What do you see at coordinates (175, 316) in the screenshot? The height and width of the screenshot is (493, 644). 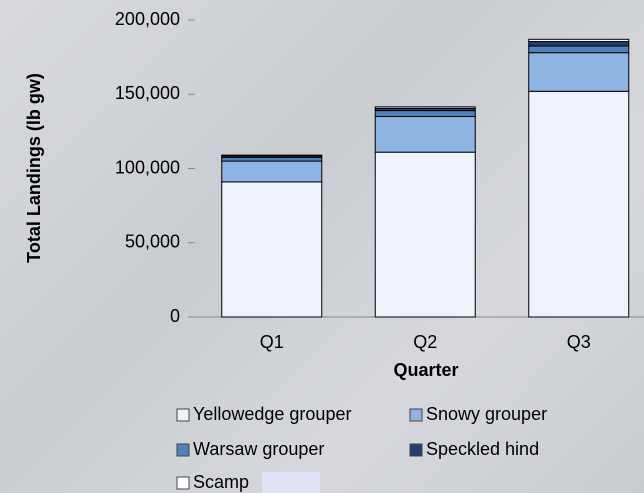 I see `y-tick-label: 0` at bounding box center [175, 316].